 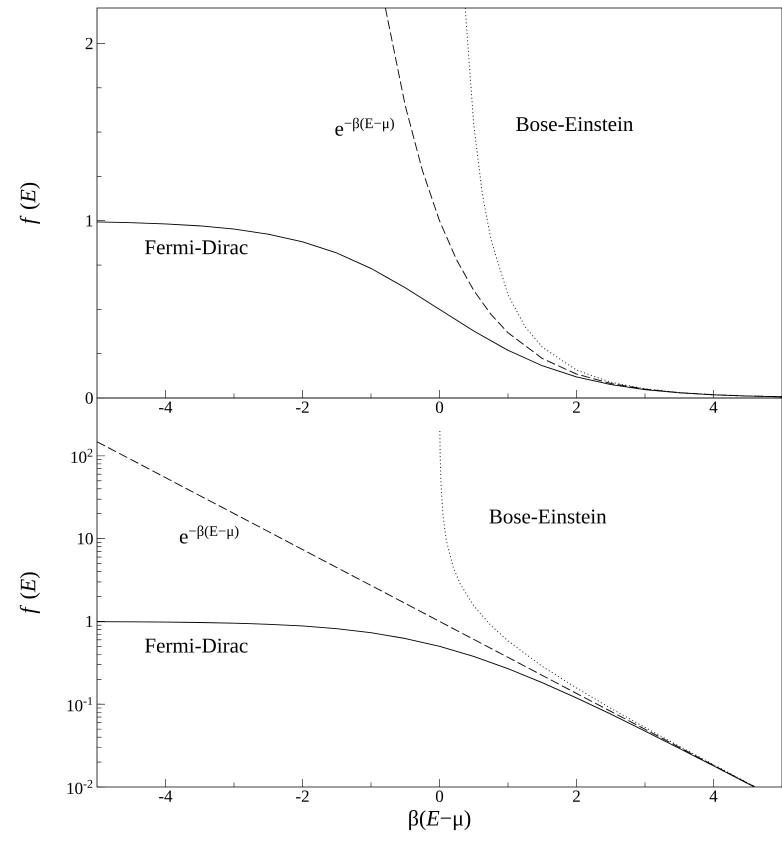 I want to click on series-label: Bose-Einstein, so click(x=575, y=124).